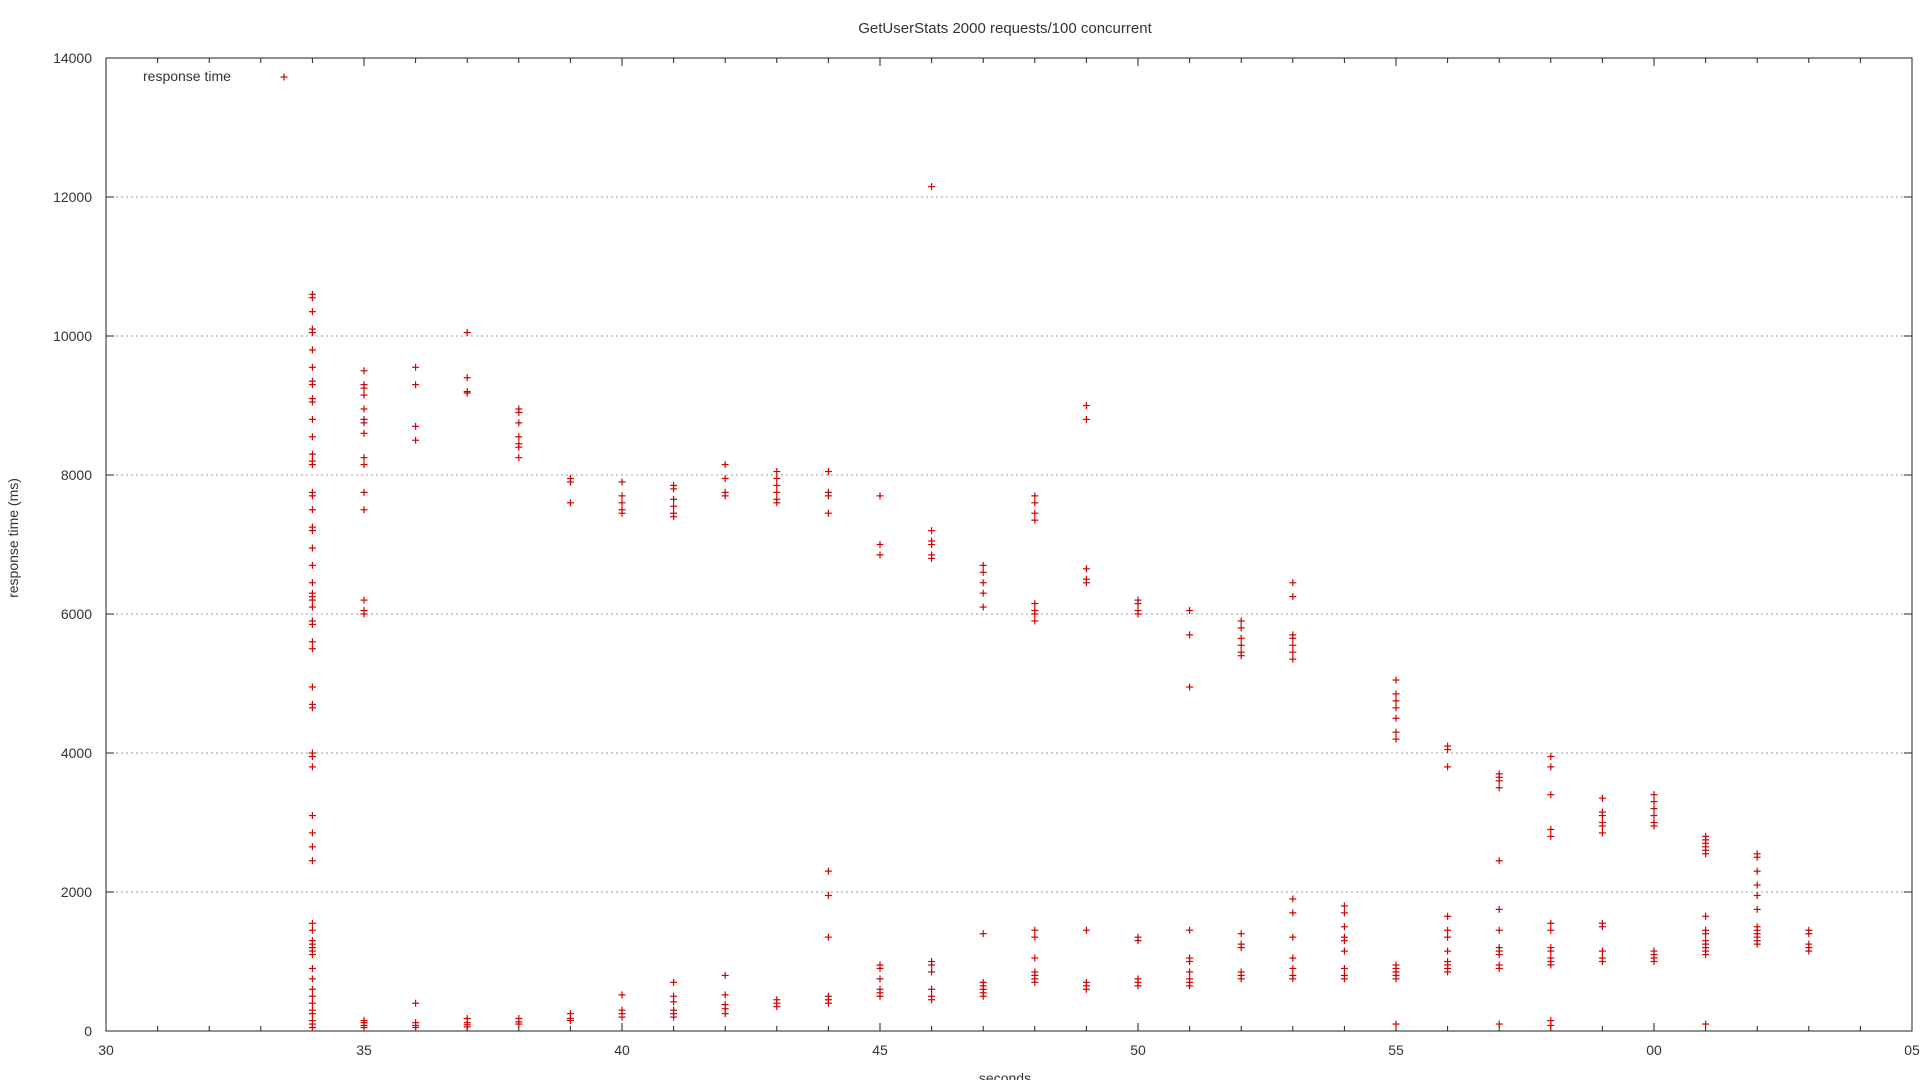 Image resolution: width=1920 pixels, height=1080 pixels. I want to click on legend: response time, so click(215, 76).